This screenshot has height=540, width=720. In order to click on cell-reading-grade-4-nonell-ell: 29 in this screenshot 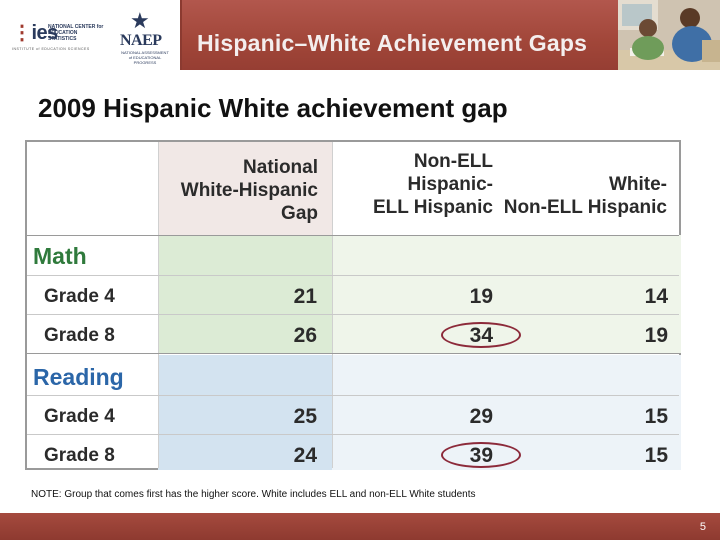, I will do `click(481, 416)`.